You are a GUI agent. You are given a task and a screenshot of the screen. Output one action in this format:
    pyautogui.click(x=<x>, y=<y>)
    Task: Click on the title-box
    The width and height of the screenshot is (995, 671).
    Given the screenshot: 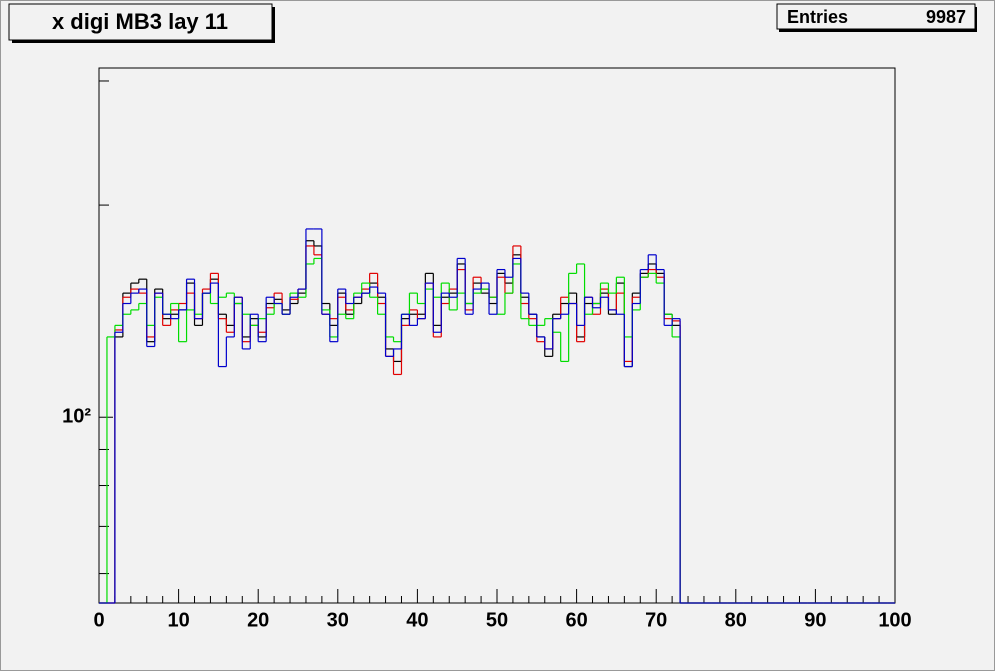 What is the action you would take?
    pyautogui.click(x=140, y=22)
    